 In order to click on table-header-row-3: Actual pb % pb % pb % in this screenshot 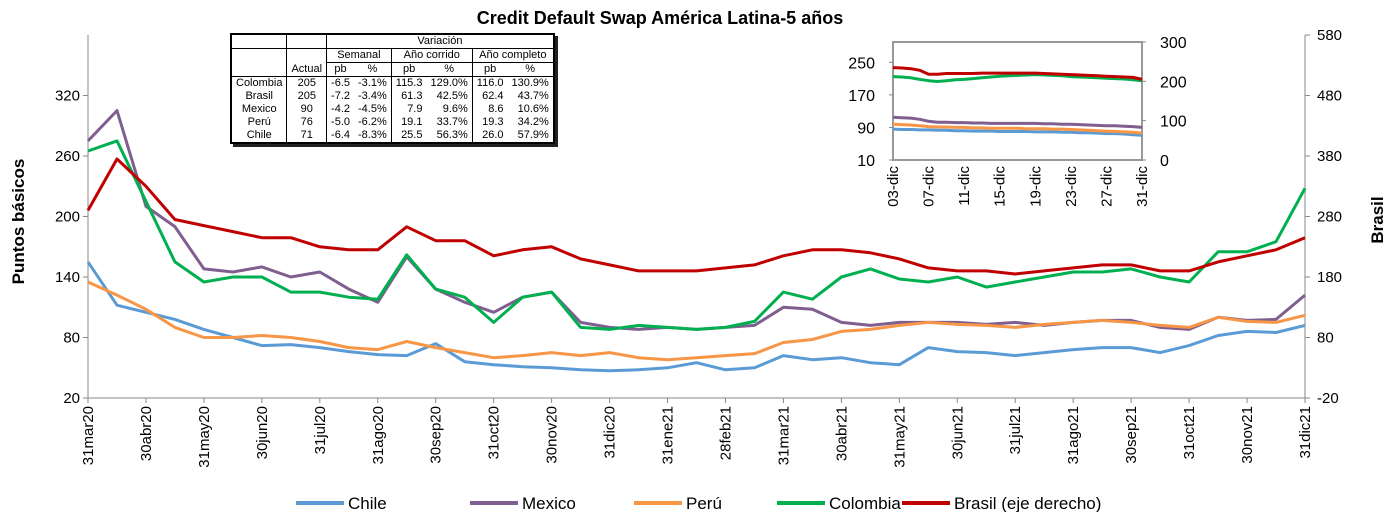, I will do `click(392, 69)`.